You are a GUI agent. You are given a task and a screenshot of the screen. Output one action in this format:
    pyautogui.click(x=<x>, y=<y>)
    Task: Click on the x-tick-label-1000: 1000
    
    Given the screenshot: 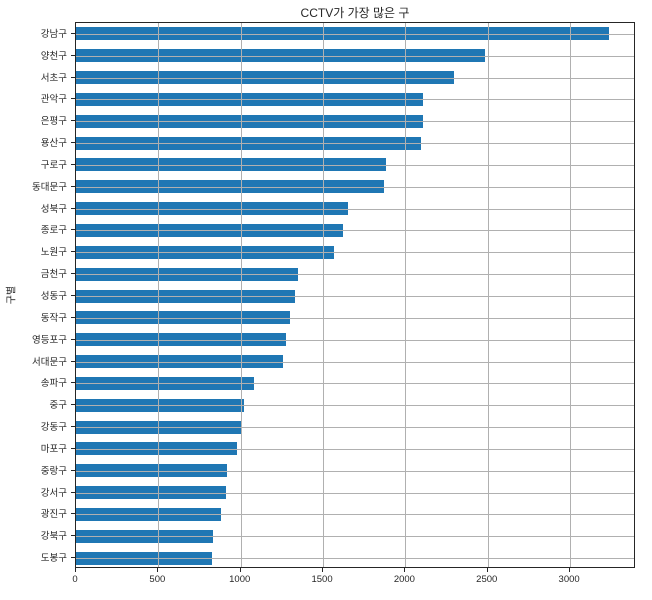 What is the action you would take?
    pyautogui.click(x=240, y=579)
    